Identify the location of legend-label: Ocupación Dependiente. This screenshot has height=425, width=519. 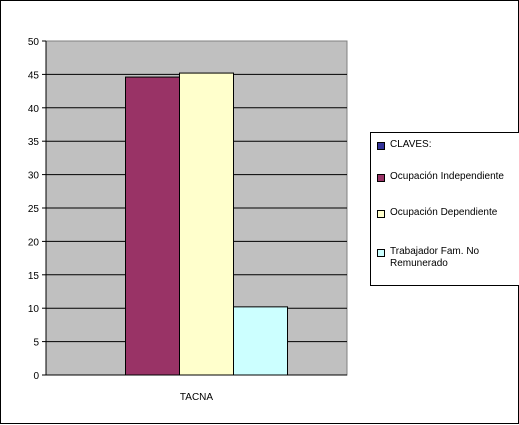
(444, 212).